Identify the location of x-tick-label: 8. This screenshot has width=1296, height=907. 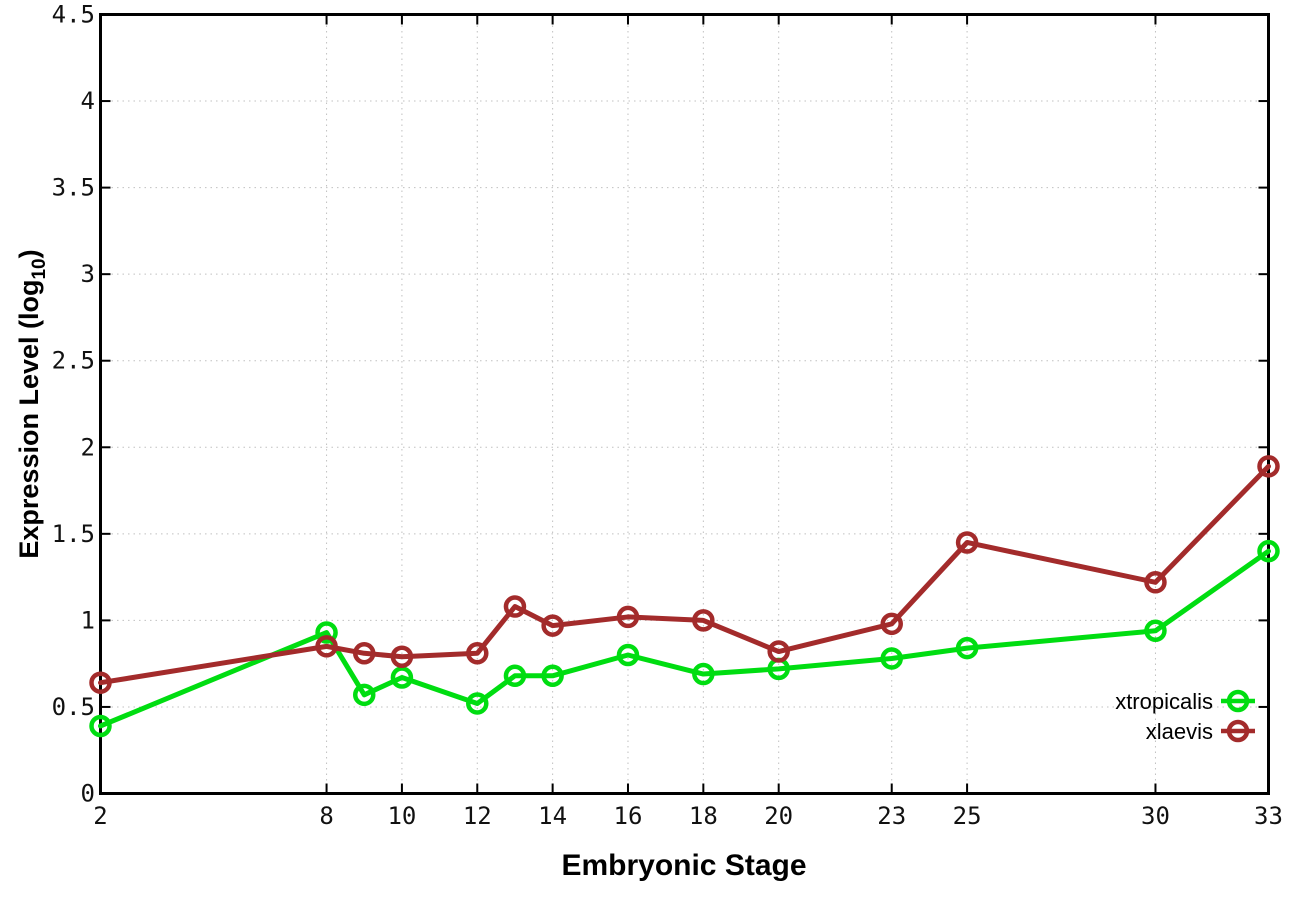
(326, 816).